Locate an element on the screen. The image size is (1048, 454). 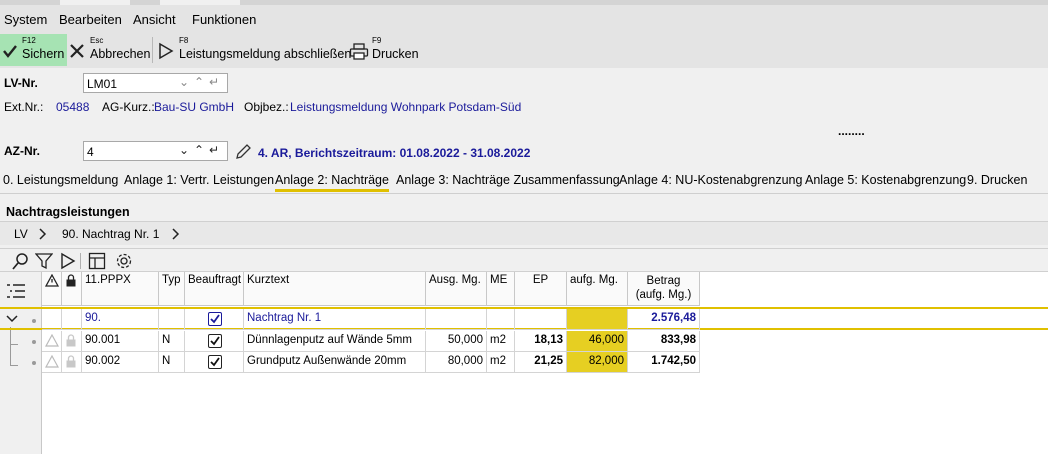
cancel-button: Esc Abbrechen is located at coordinates (109, 50).